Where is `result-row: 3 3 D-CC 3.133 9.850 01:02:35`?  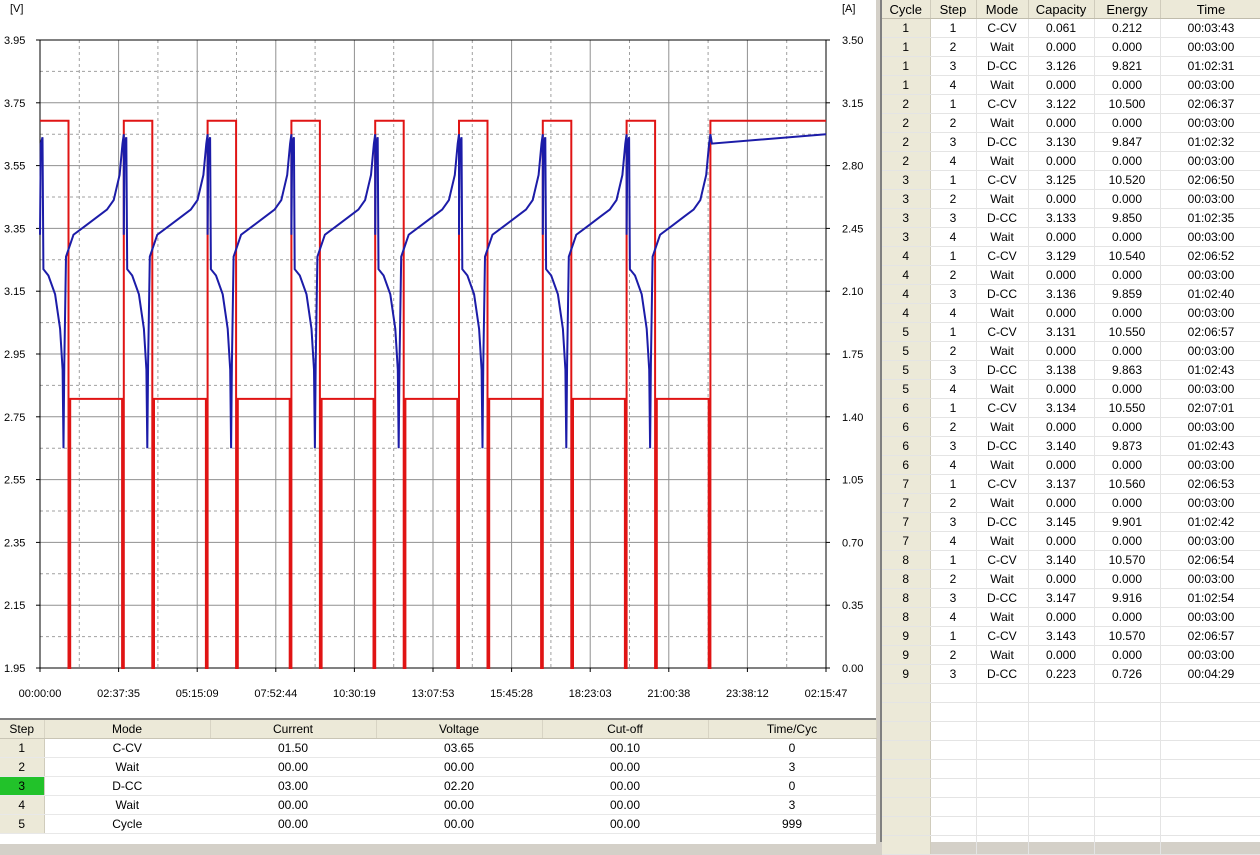 result-row: 3 3 D-CC 3.133 9.850 01:02:35 is located at coordinates (1071, 218).